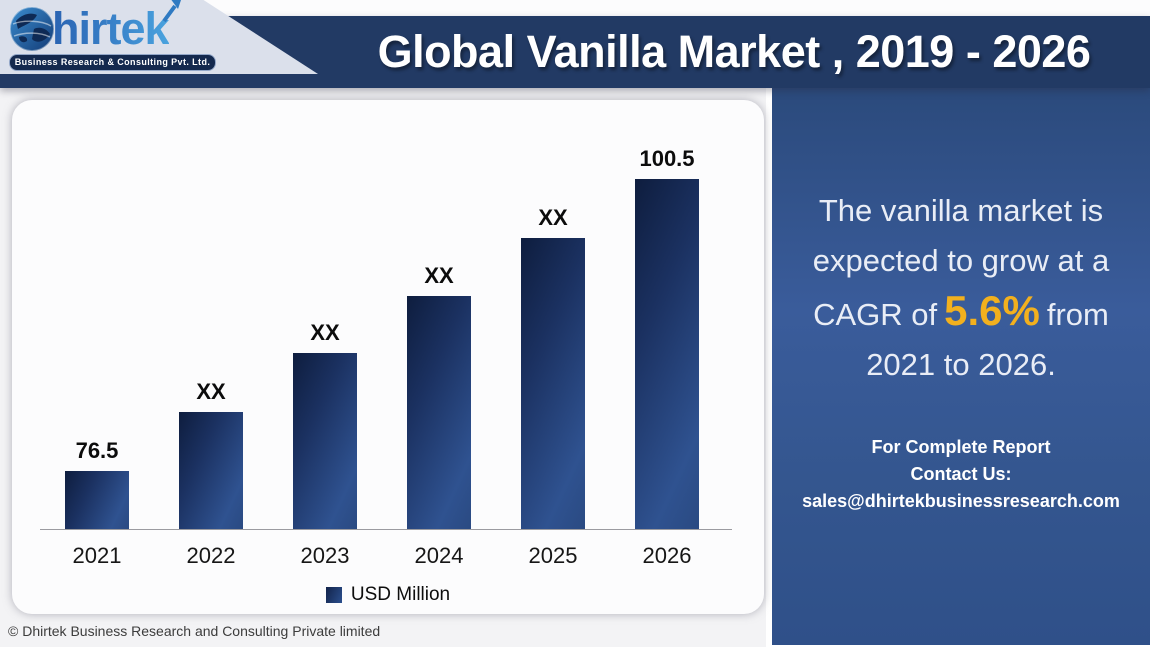  I want to click on globe-icon, so click(32, 29).